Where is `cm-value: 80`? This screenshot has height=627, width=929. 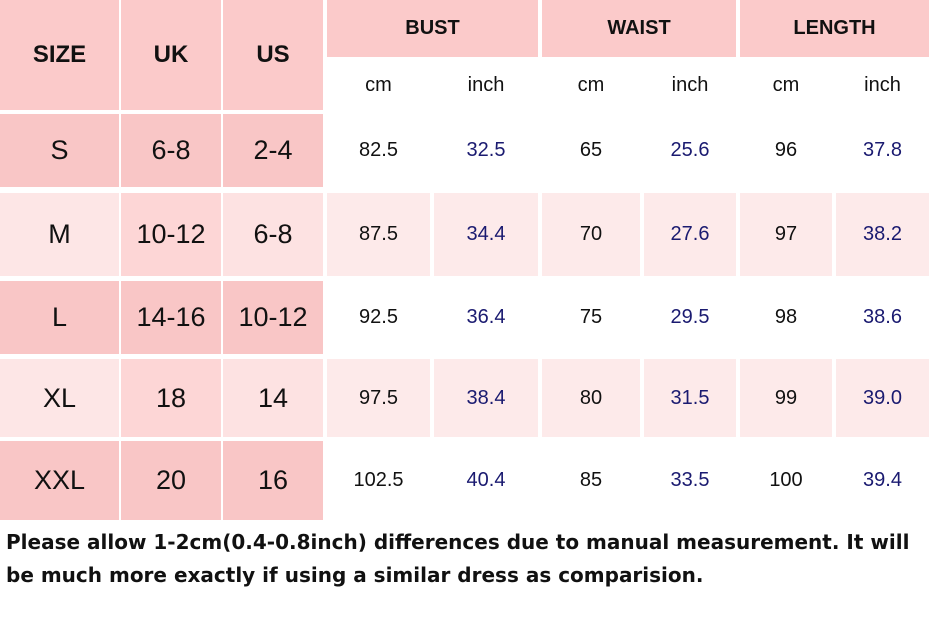
cm-value: 80 is located at coordinates (591, 398).